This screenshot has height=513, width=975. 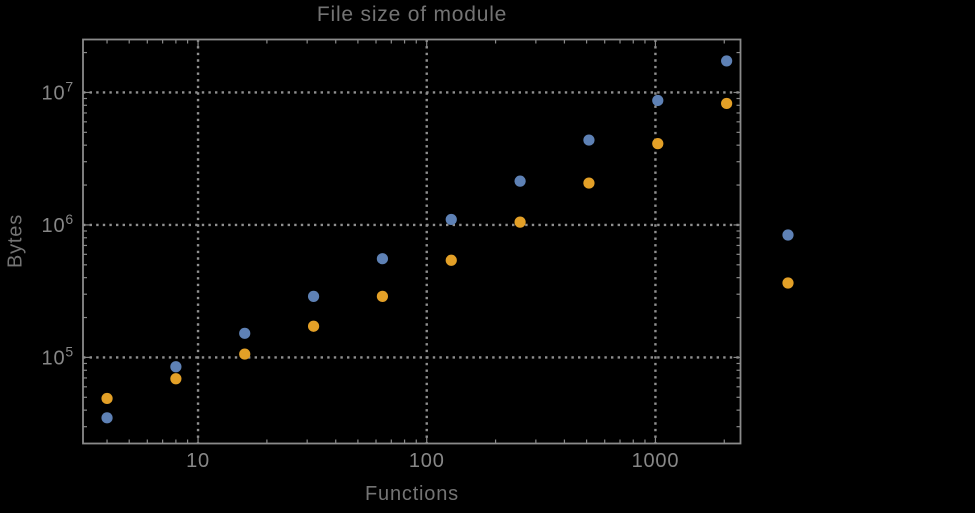 I want to click on y-tick-label: 10⁶, so click(x=58, y=224).